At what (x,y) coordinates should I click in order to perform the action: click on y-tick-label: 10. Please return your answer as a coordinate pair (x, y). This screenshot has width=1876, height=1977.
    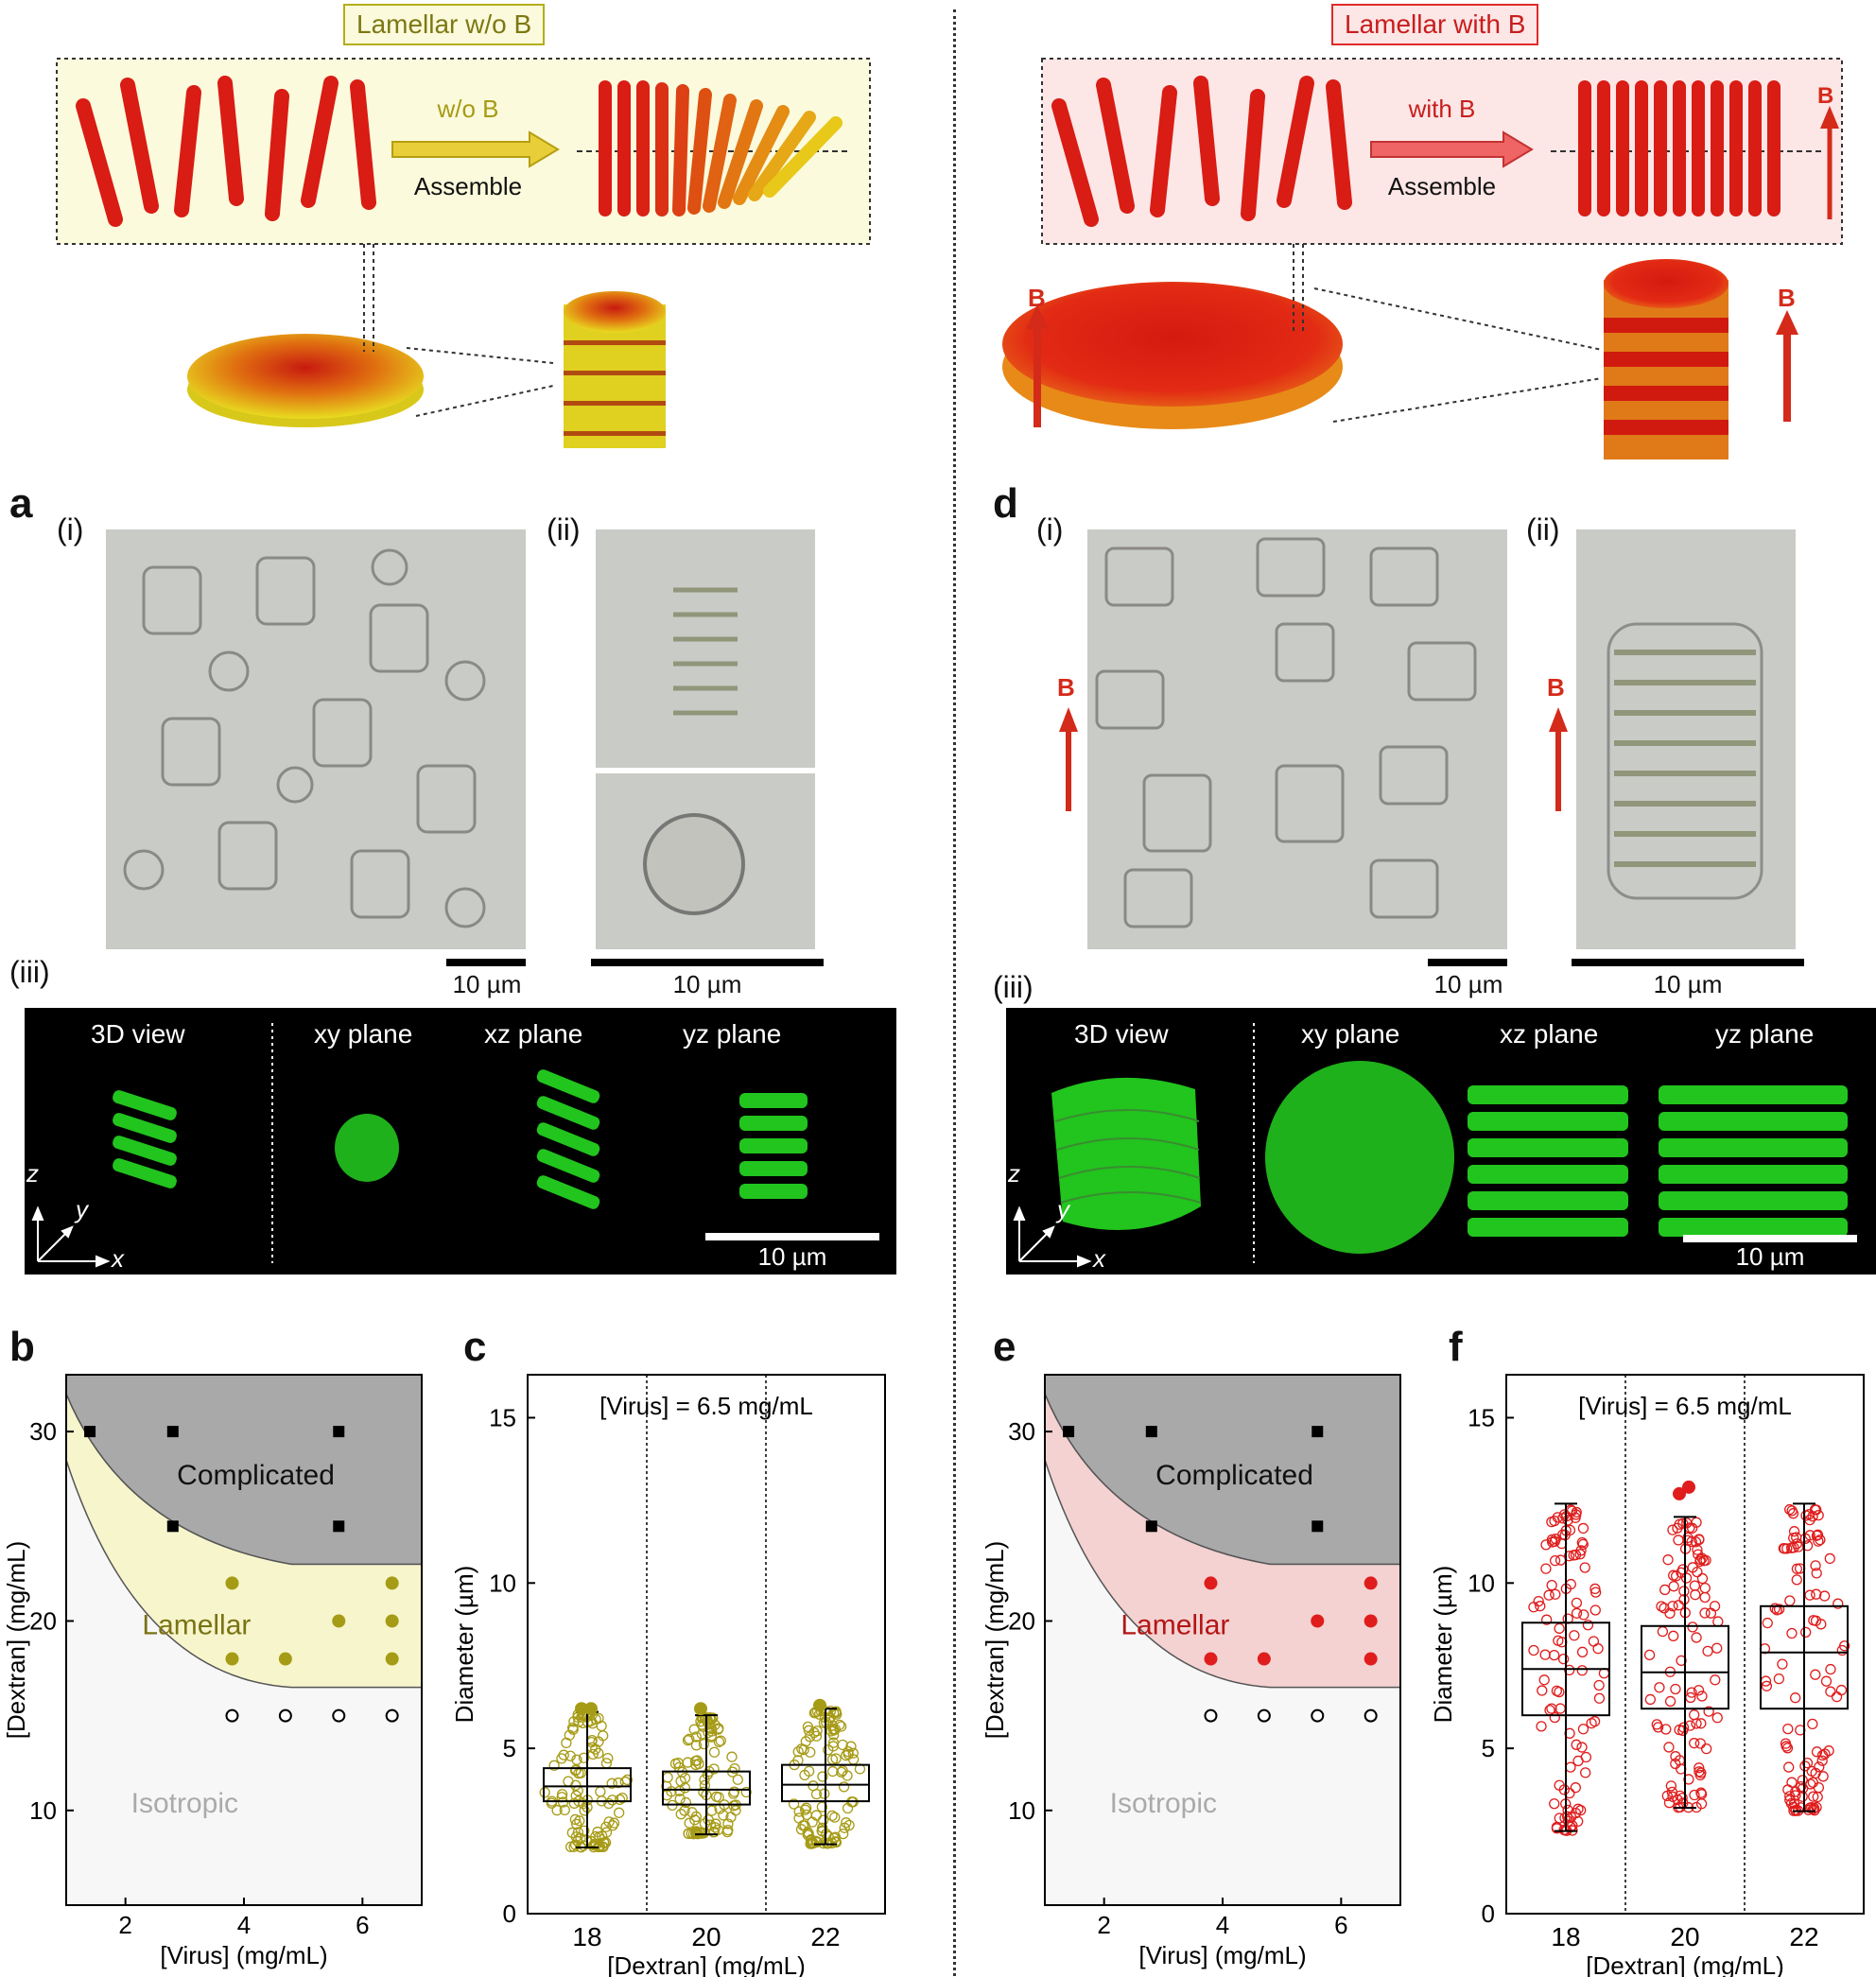
    Looking at the image, I should click on (43, 1810).